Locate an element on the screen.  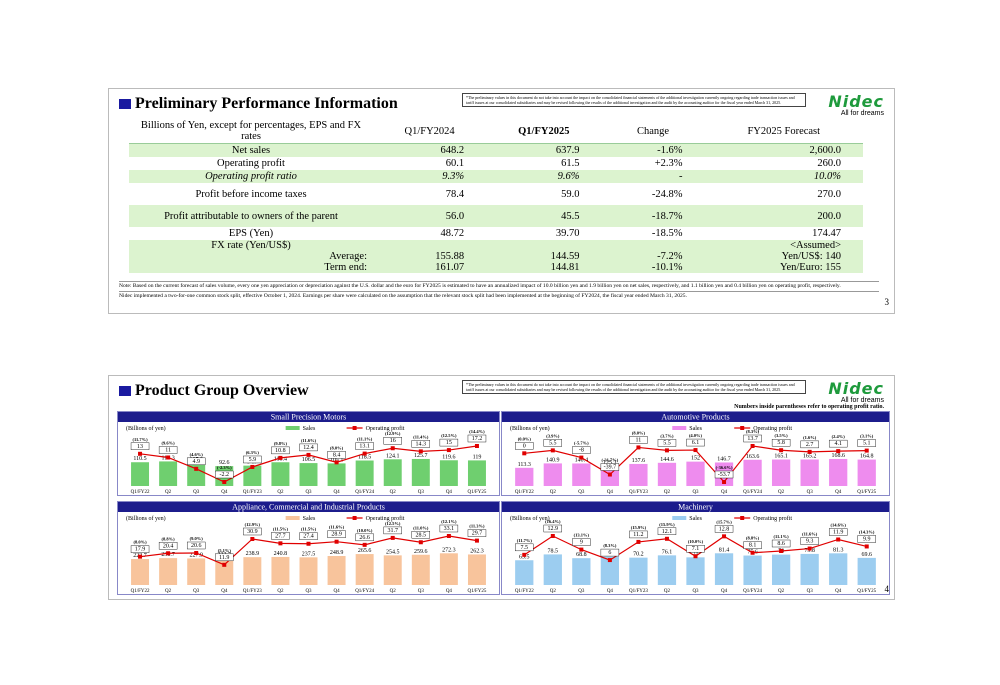
line-value-label: 7.1 is located at coordinates (696, 549).